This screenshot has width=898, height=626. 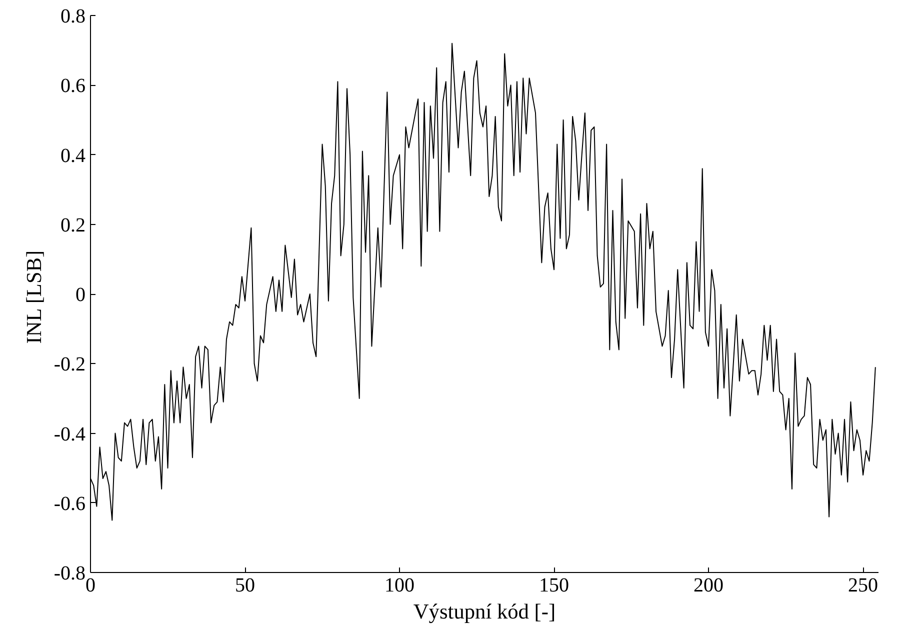 I want to click on y-tick-label: -0.4, so click(x=70, y=434).